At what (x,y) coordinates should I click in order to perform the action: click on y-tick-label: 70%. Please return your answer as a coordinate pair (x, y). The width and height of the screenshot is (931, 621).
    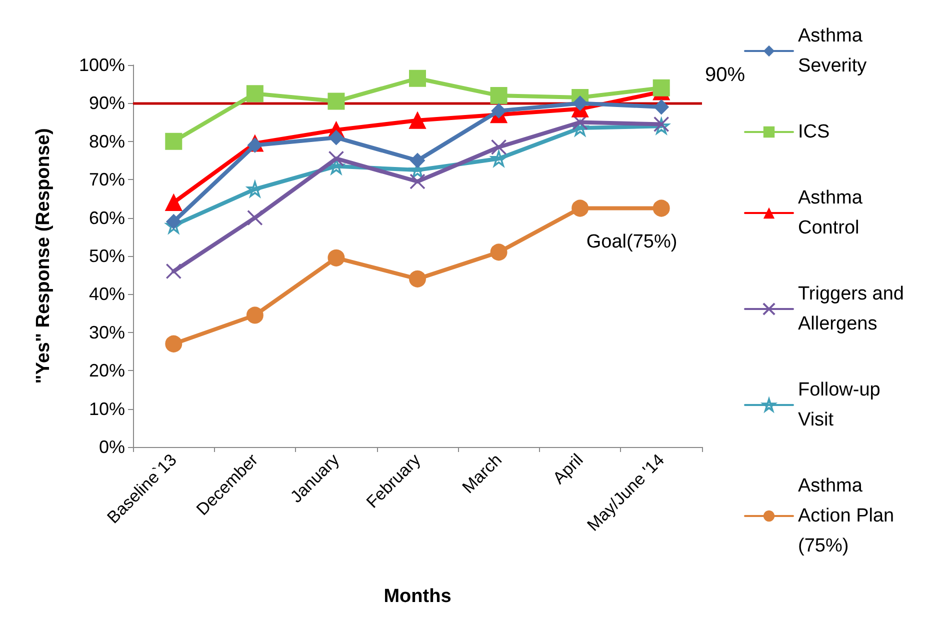
    Looking at the image, I should click on (106, 180).